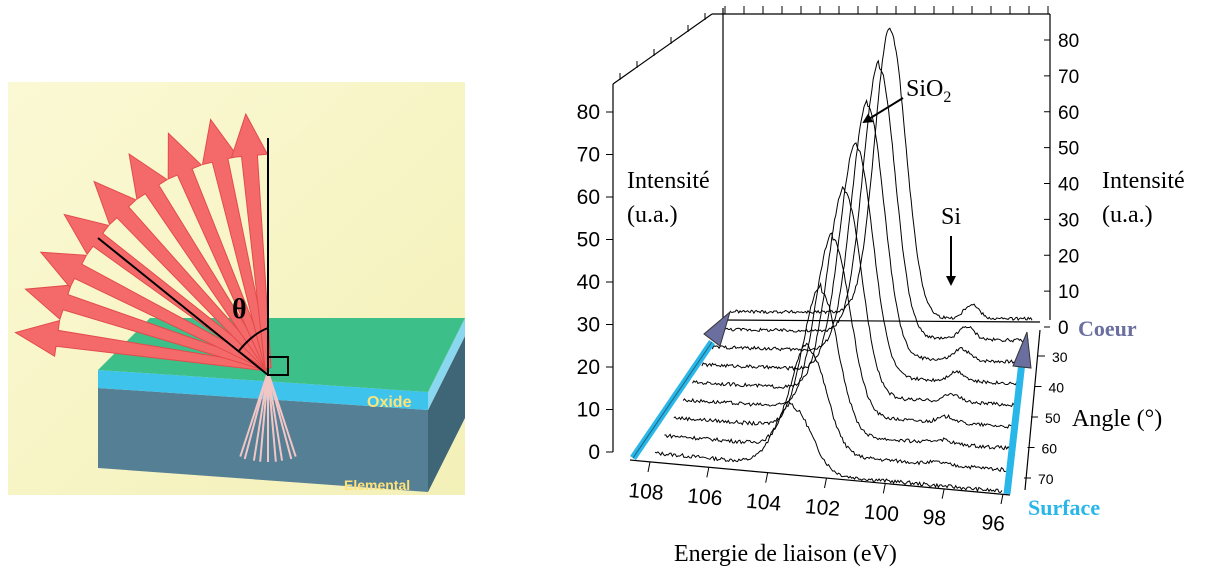  I want to click on left-y-tick-label: 20, so click(588, 367).